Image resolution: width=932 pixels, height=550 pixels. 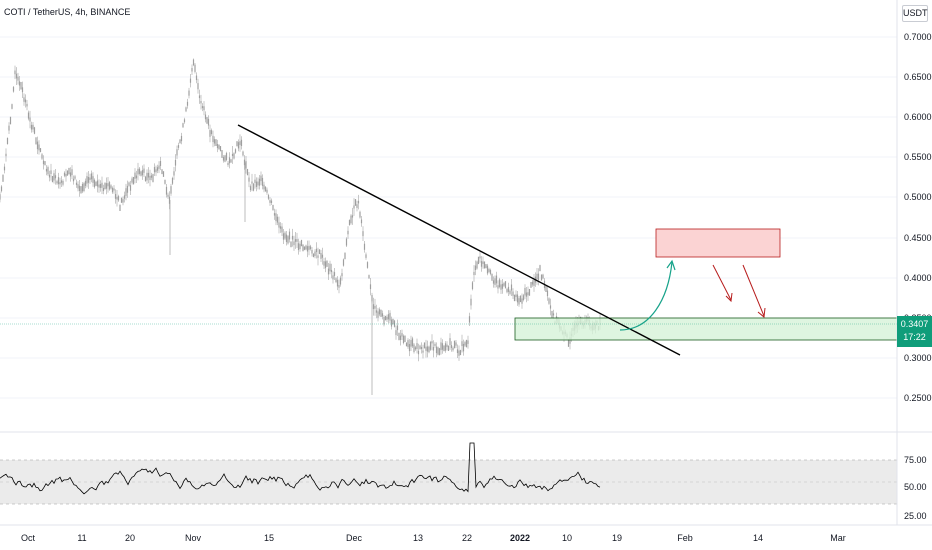 I want to click on time-label: 11, so click(x=81, y=538).